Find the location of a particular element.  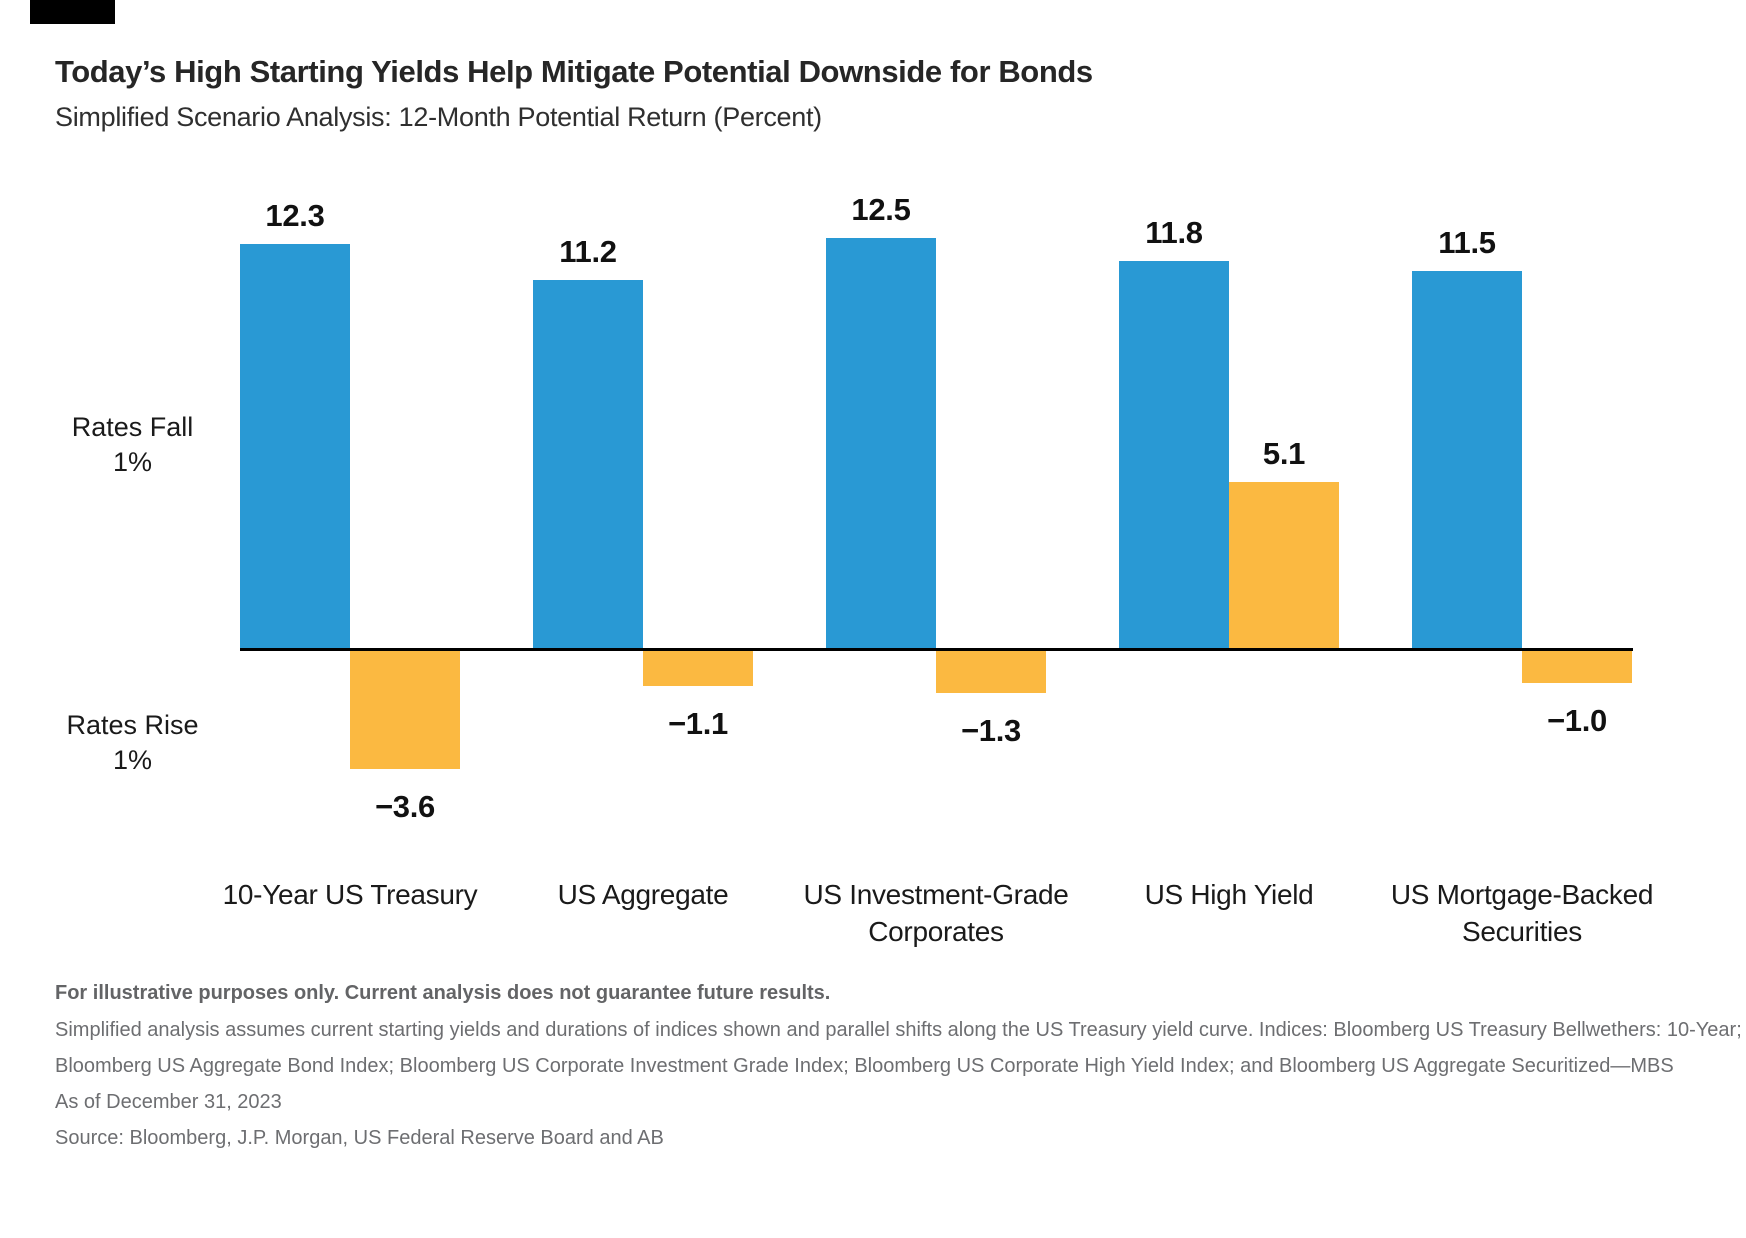

category-label: US High Yield is located at coordinates (1229, 894).